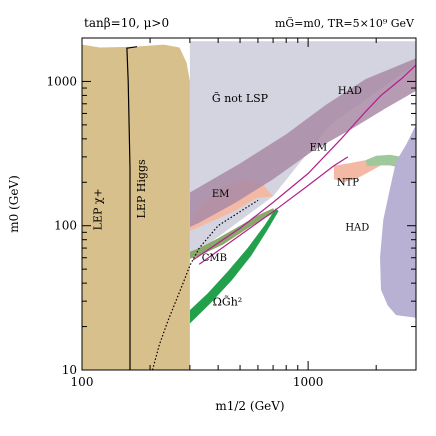 The width and height of the screenshot is (436, 436). Describe the element at coordinates (65, 226) in the screenshot. I see `y-tick-label: 100` at that location.